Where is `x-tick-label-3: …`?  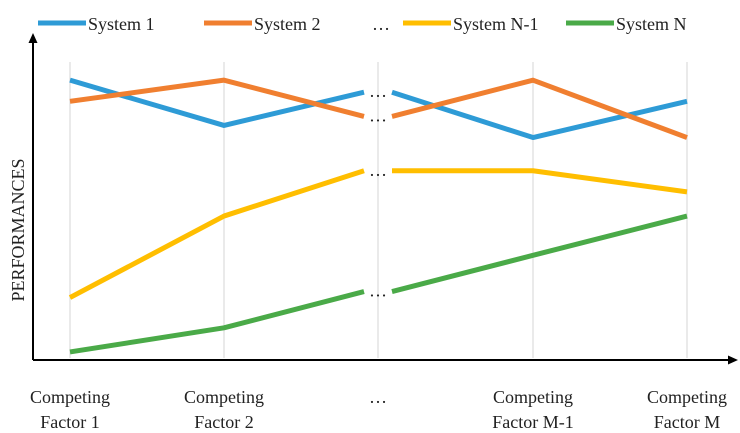 x-tick-label-3: … is located at coordinates (378, 397).